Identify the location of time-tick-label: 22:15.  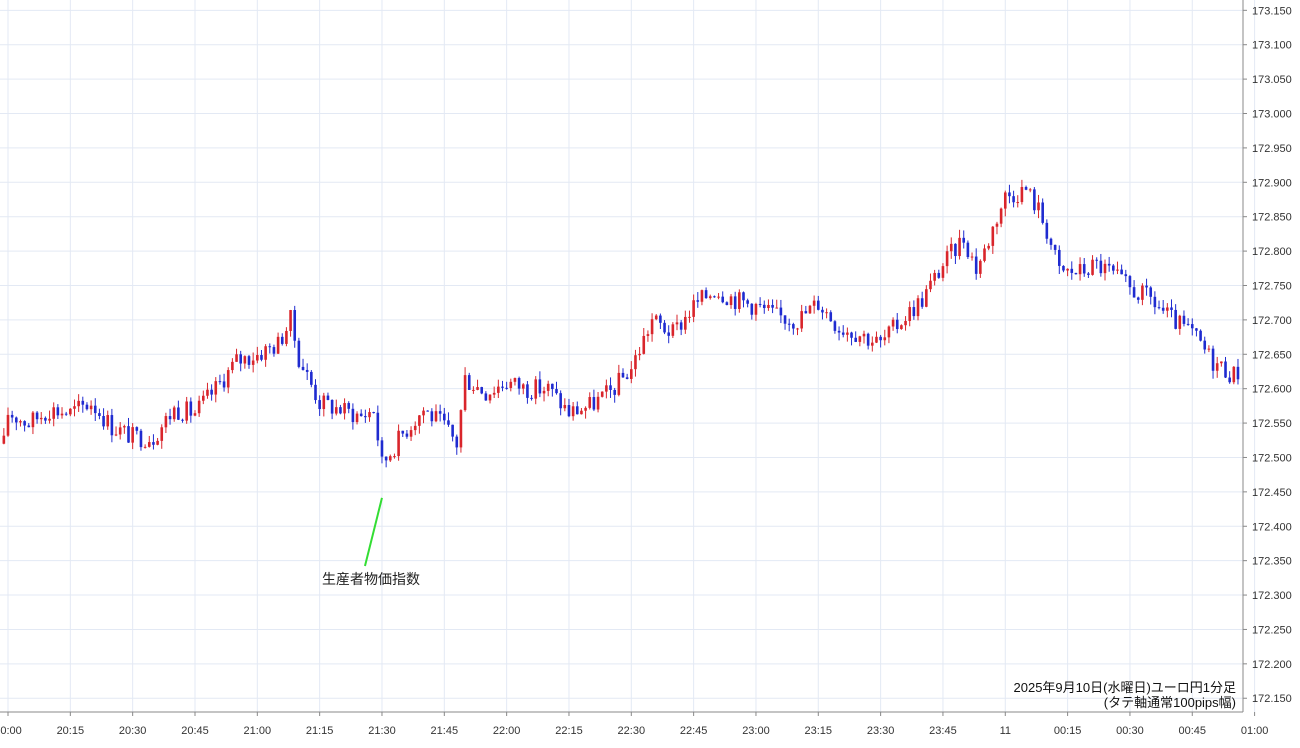
(569, 731).